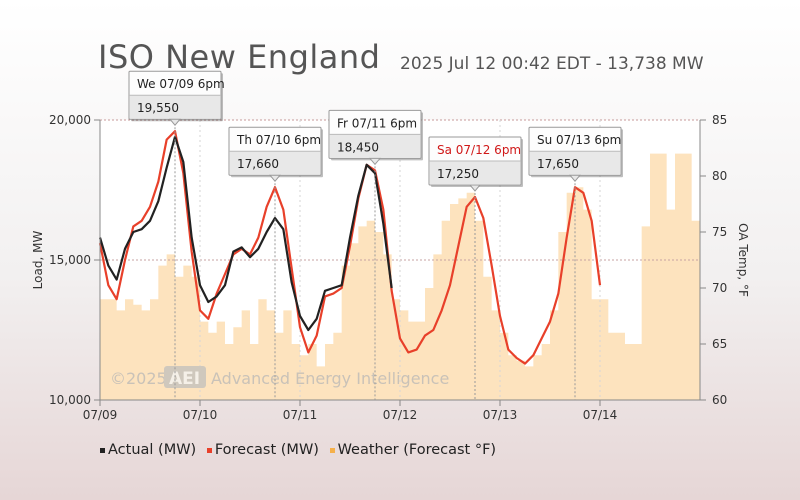 The height and width of the screenshot is (500, 800). What do you see at coordinates (719, 344) in the screenshot?
I see `y2-tick-label: 65` at bounding box center [719, 344].